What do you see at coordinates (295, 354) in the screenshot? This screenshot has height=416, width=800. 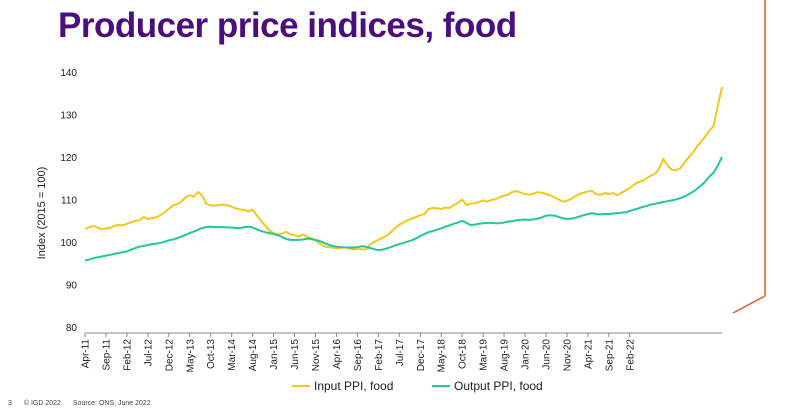 I see `x-tick-label: Jun-15` at bounding box center [295, 354].